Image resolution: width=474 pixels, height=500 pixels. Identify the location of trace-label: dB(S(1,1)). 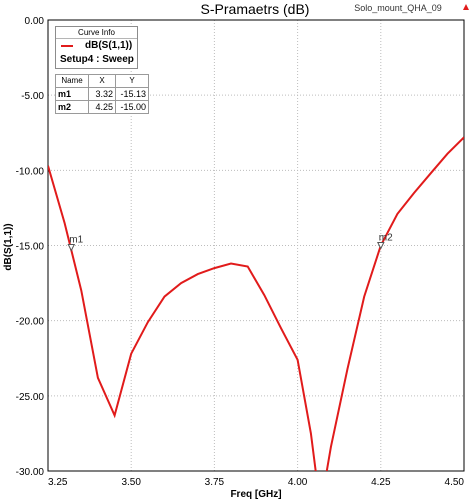
(109, 45).